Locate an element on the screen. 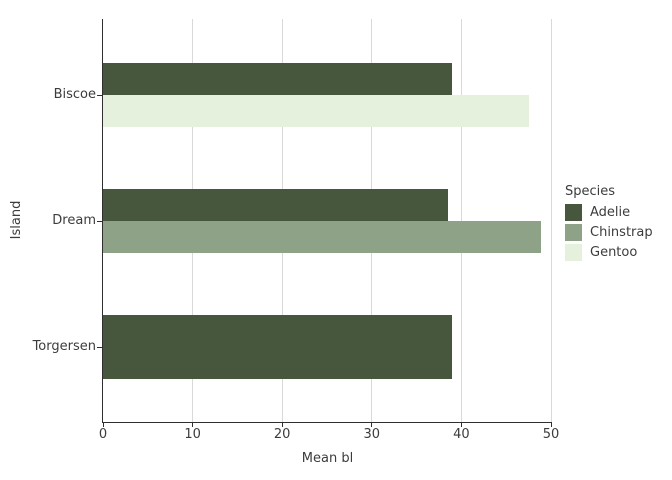 The height and width of the screenshot is (480, 672). x-axis-title: Mean bl is located at coordinates (327, 458).